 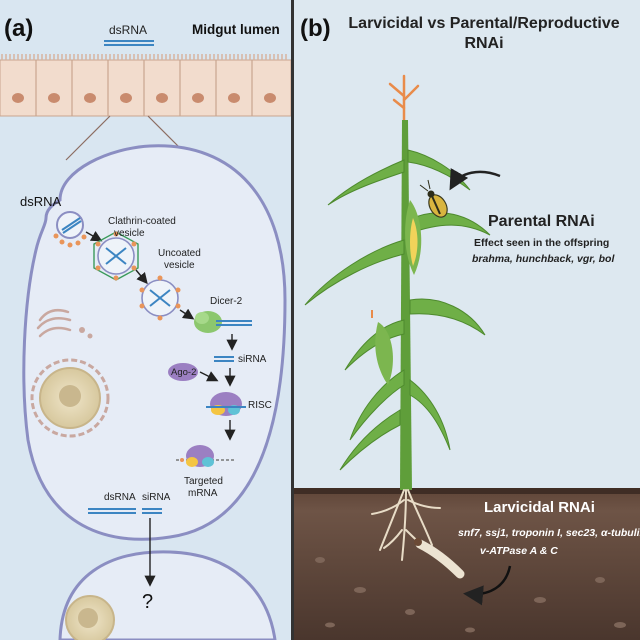 What do you see at coordinates (543, 259) in the screenshot?
I see `parental-rnai-genes: brahma, hunchback, vgr, bol` at bounding box center [543, 259].